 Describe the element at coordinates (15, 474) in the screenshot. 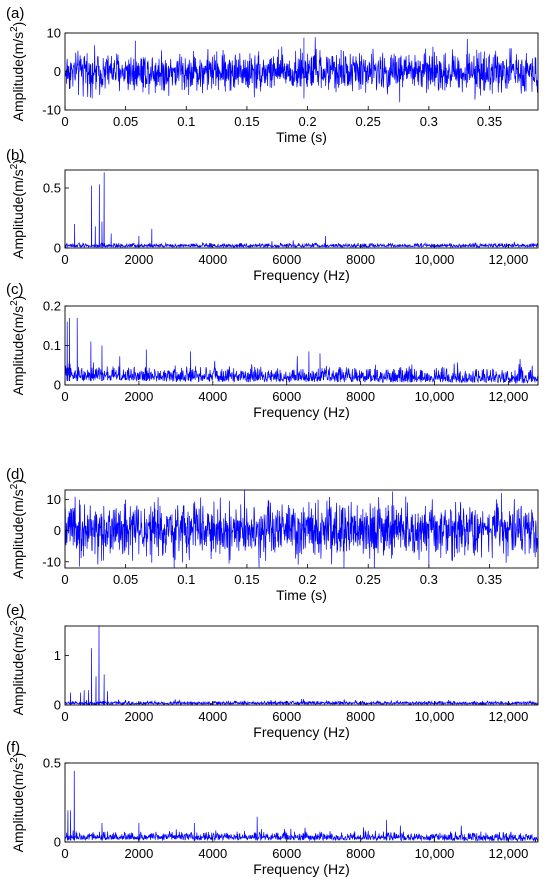

I see `panel-label: (d)` at that location.